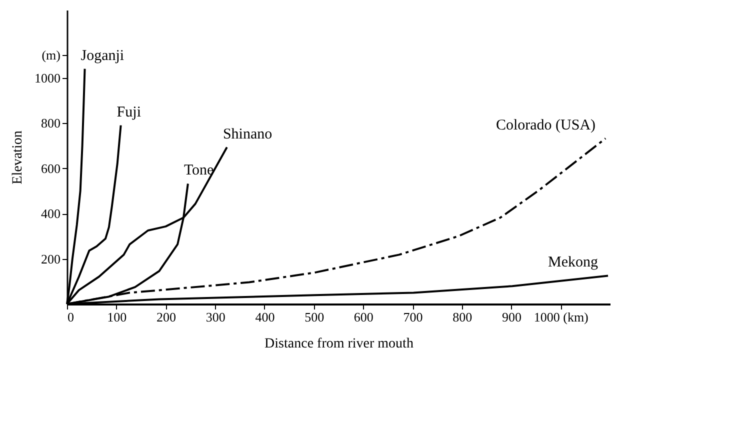  Describe the element at coordinates (50, 168) in the screenshot. I see `y-tick-label: 600` at that location.